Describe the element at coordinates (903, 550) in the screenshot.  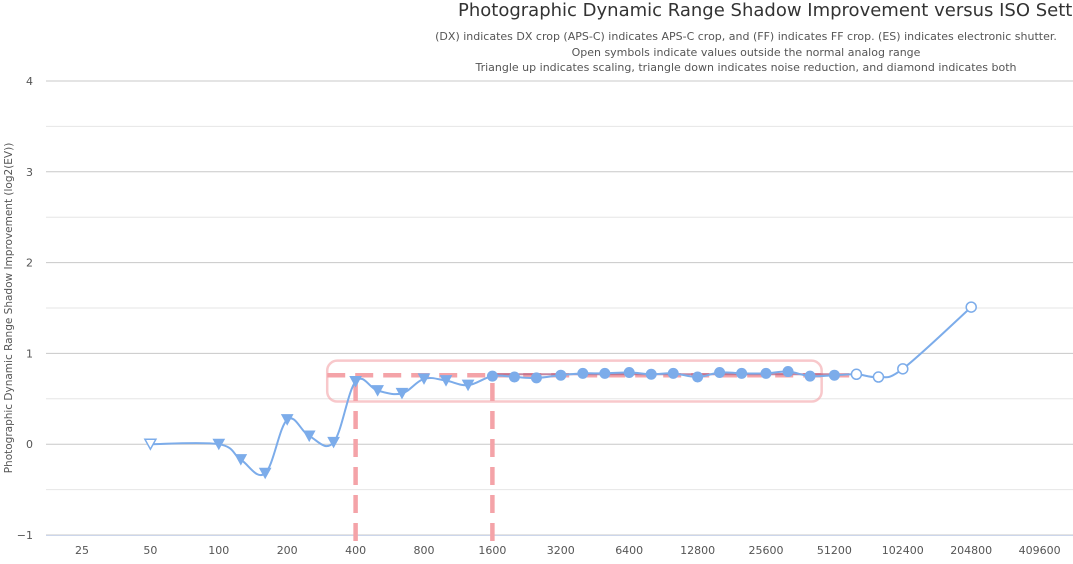
I see `x-tick-label: 102400` at that location.